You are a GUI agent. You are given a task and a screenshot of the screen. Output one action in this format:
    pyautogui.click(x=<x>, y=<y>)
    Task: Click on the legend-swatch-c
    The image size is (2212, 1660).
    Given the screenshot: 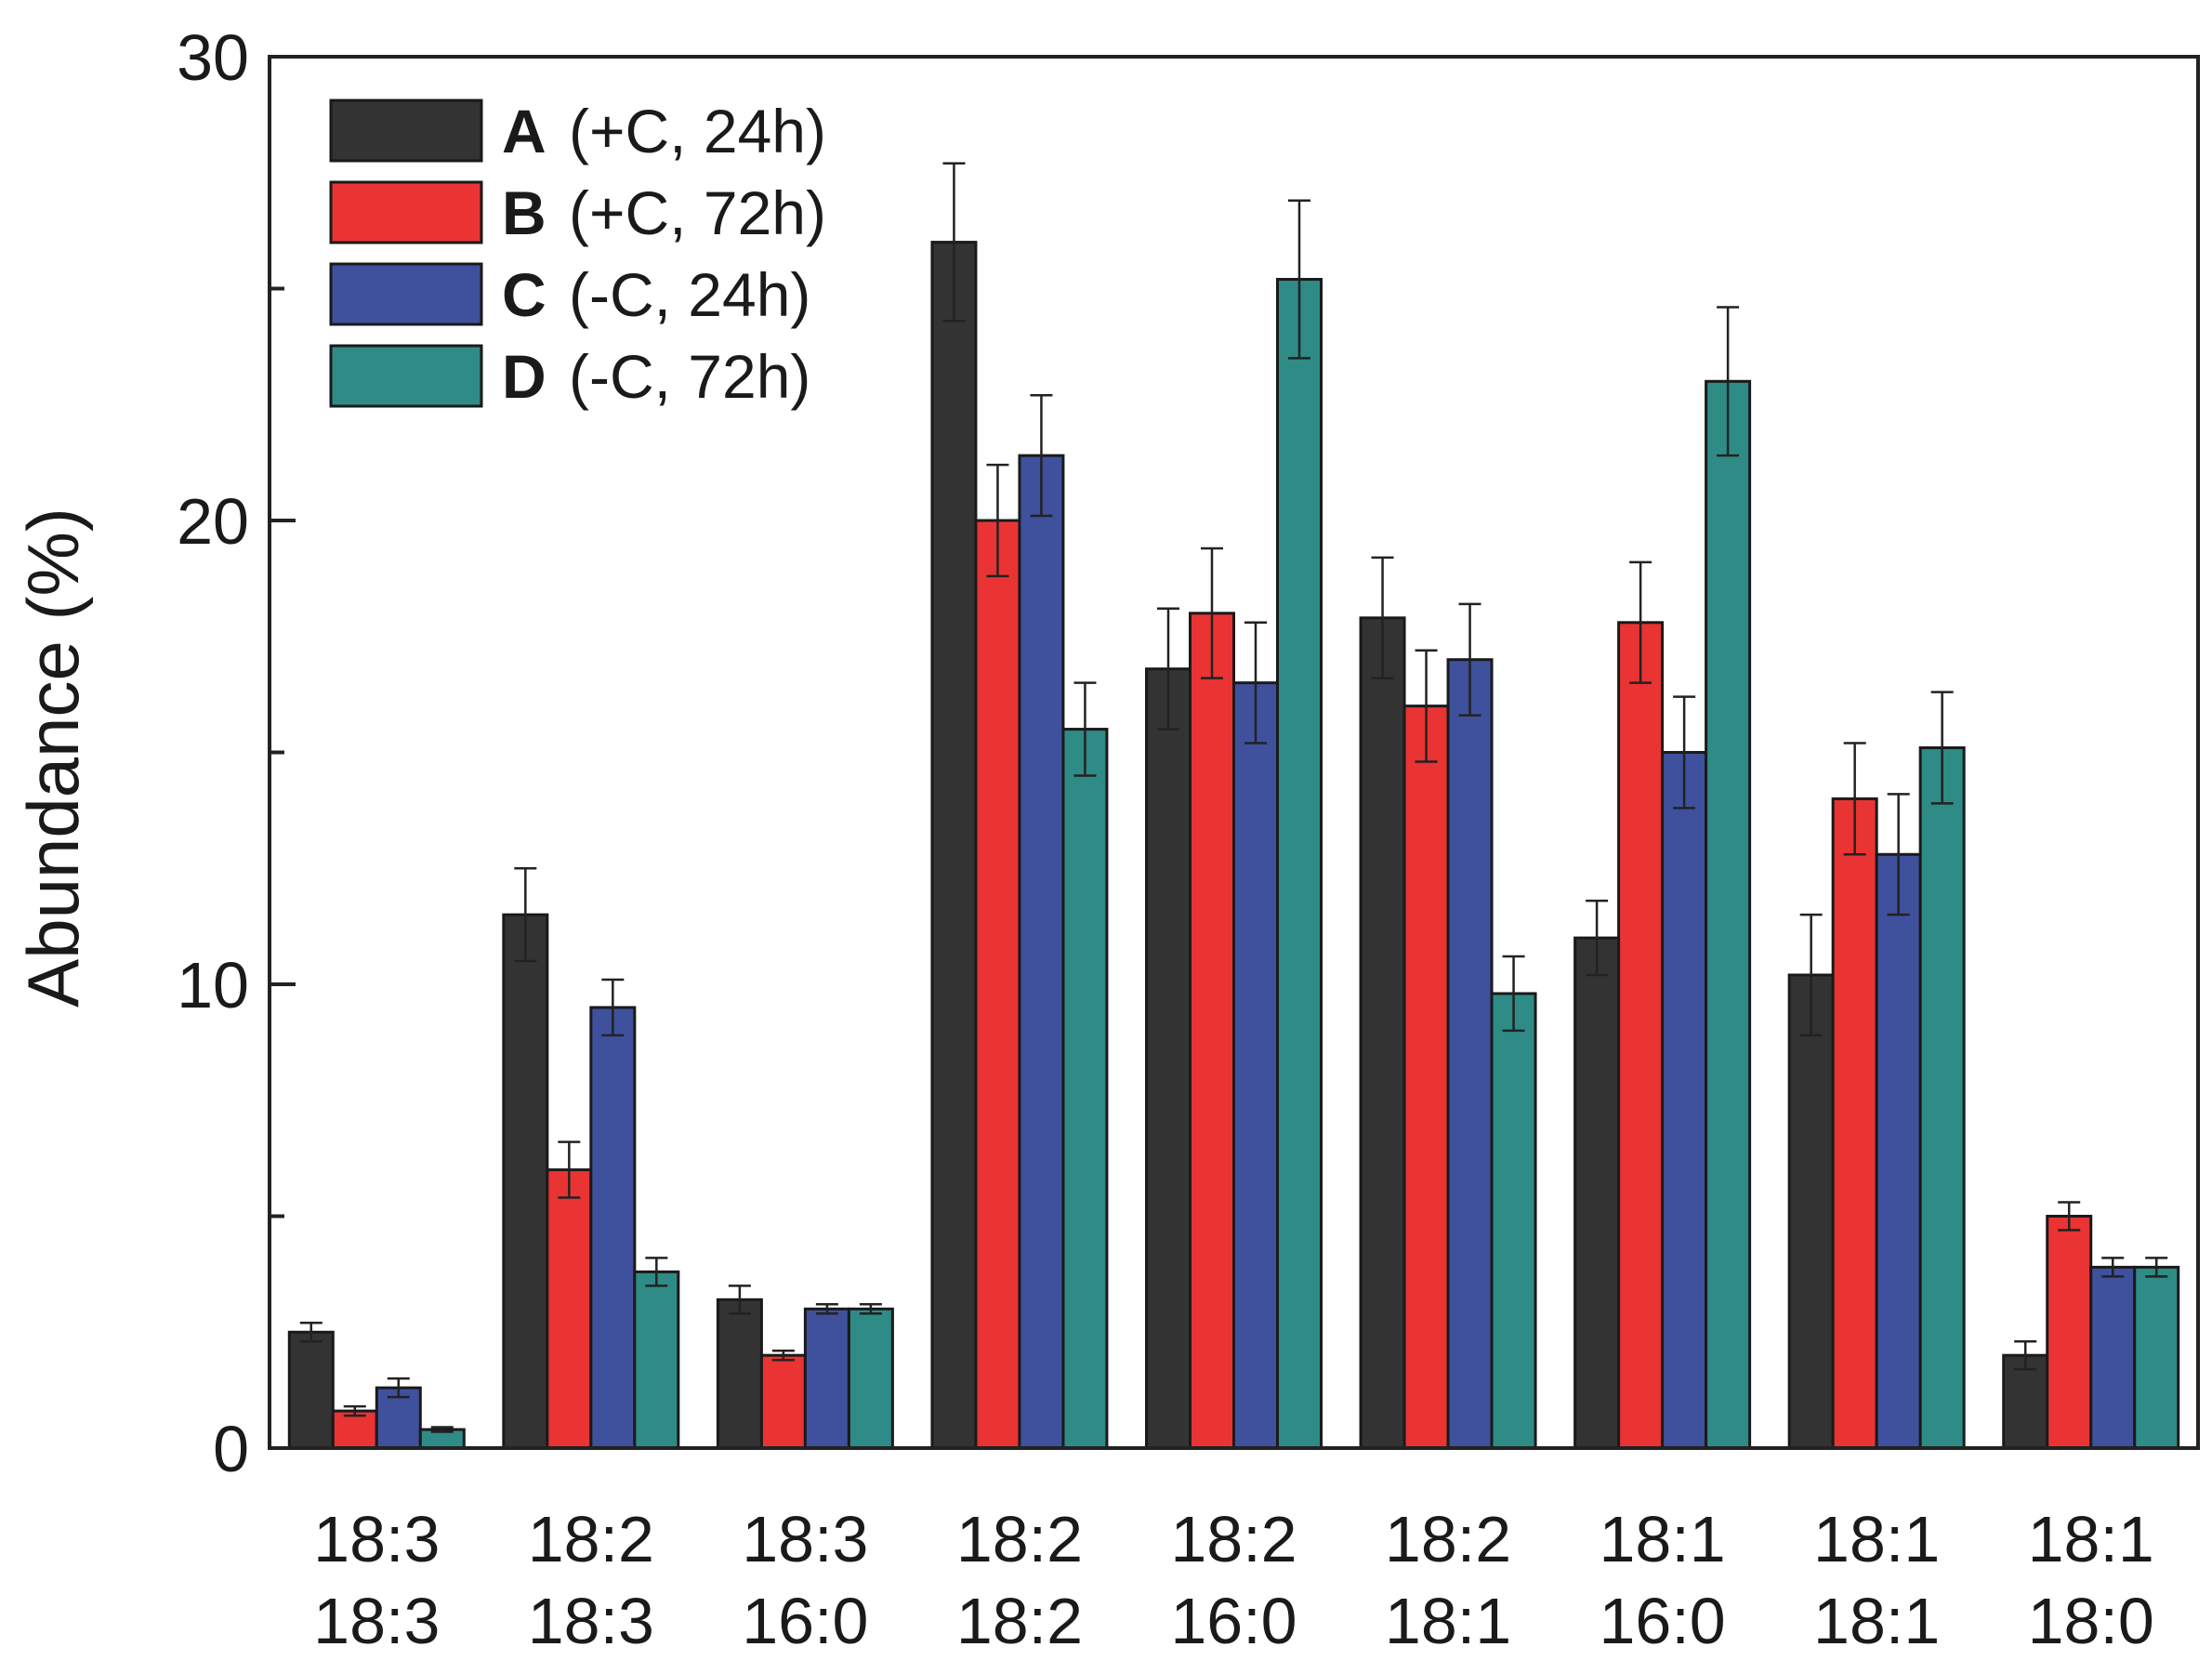 What is the action you would take?
    pyautogui.click(x=406, y=294)
    